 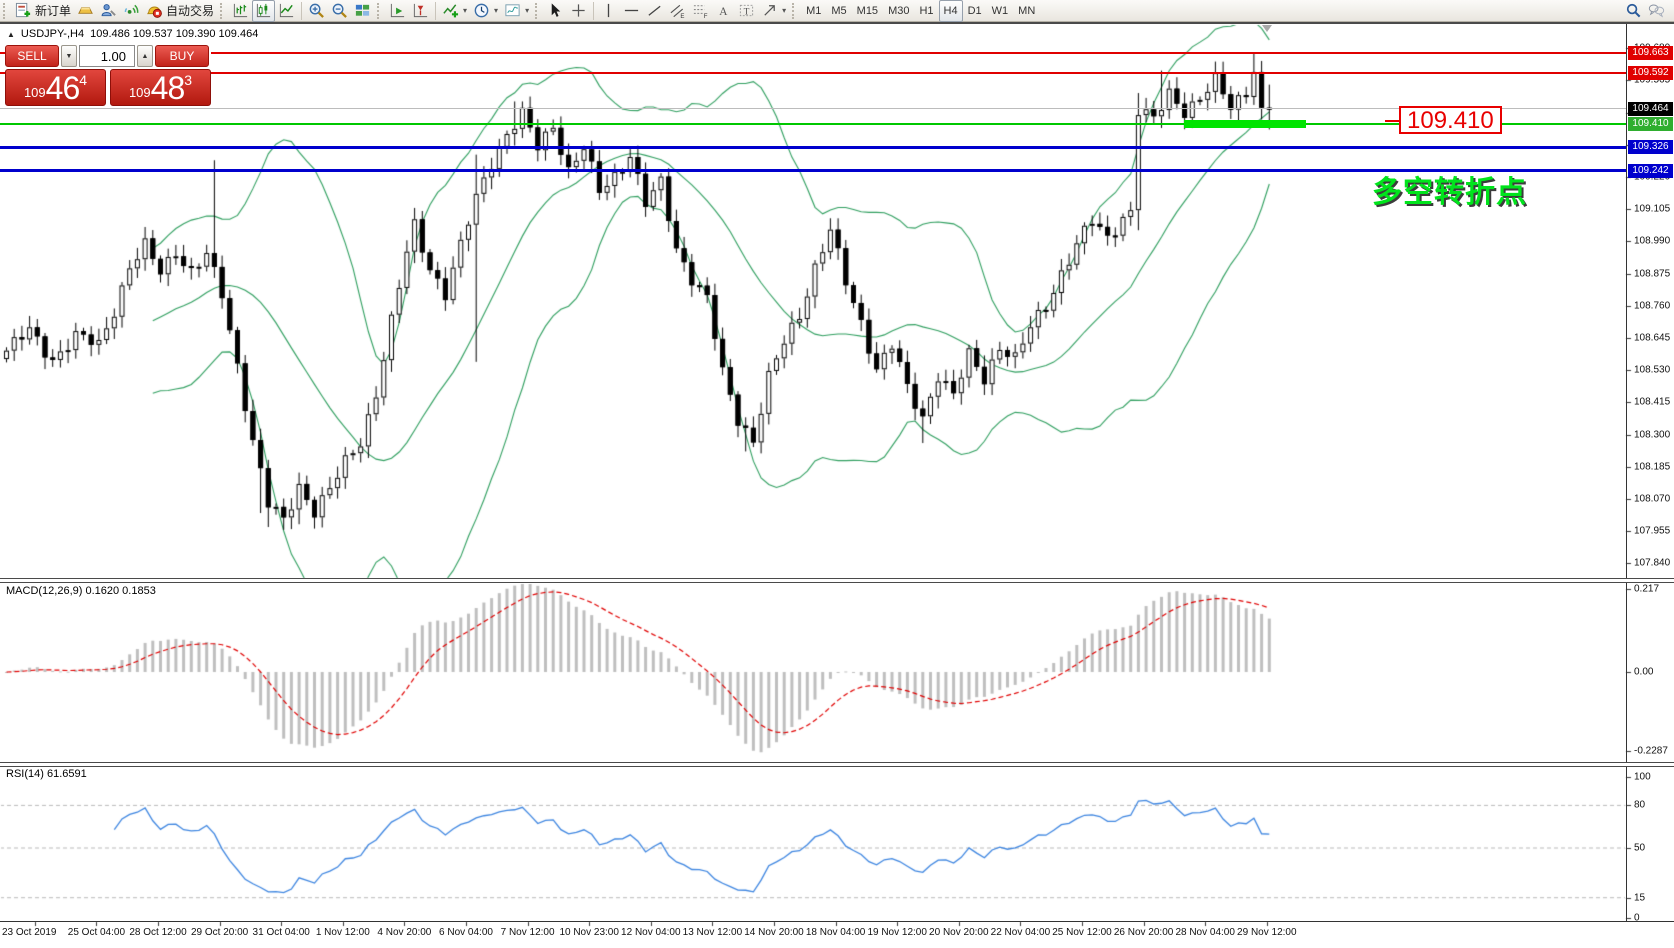 I want to click on shapes-icon, so click(x=769, y=10).